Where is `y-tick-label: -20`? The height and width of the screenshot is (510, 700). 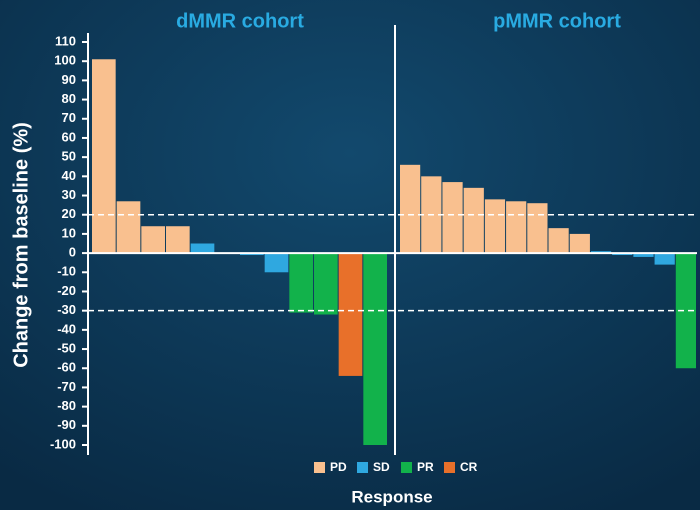
y-tick-label: -20 is located at coordinates (66, 290).